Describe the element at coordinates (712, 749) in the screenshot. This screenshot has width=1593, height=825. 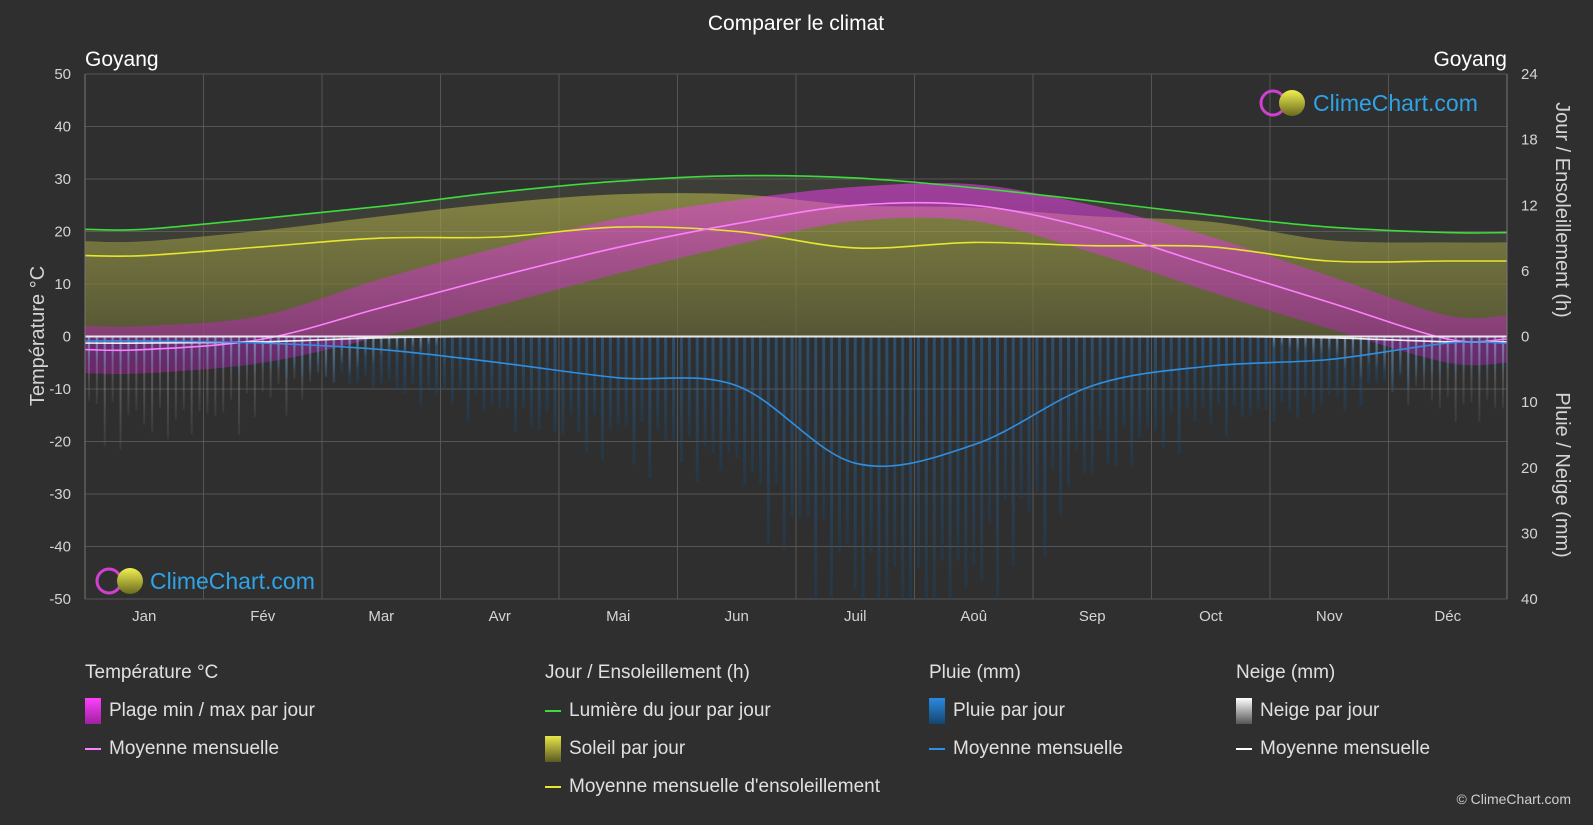
I see `legend-item: Soleil par jour` at that location.